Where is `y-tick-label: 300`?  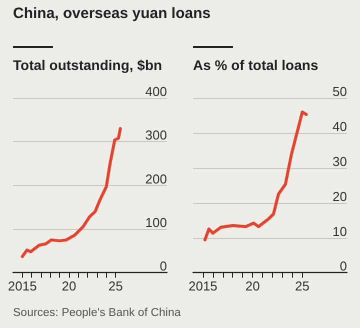
y-tick-label: 300 is located at coordinates (156, 135).